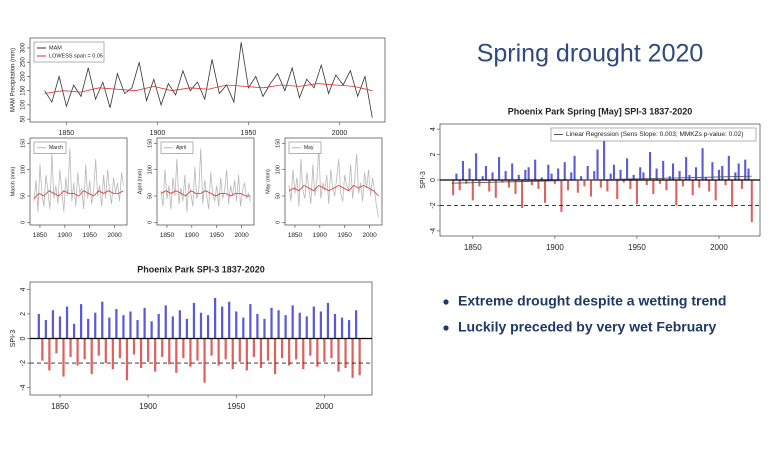 This screenshot has width=780, height=470. I want to click on legend-label: April, so click(181, 148).